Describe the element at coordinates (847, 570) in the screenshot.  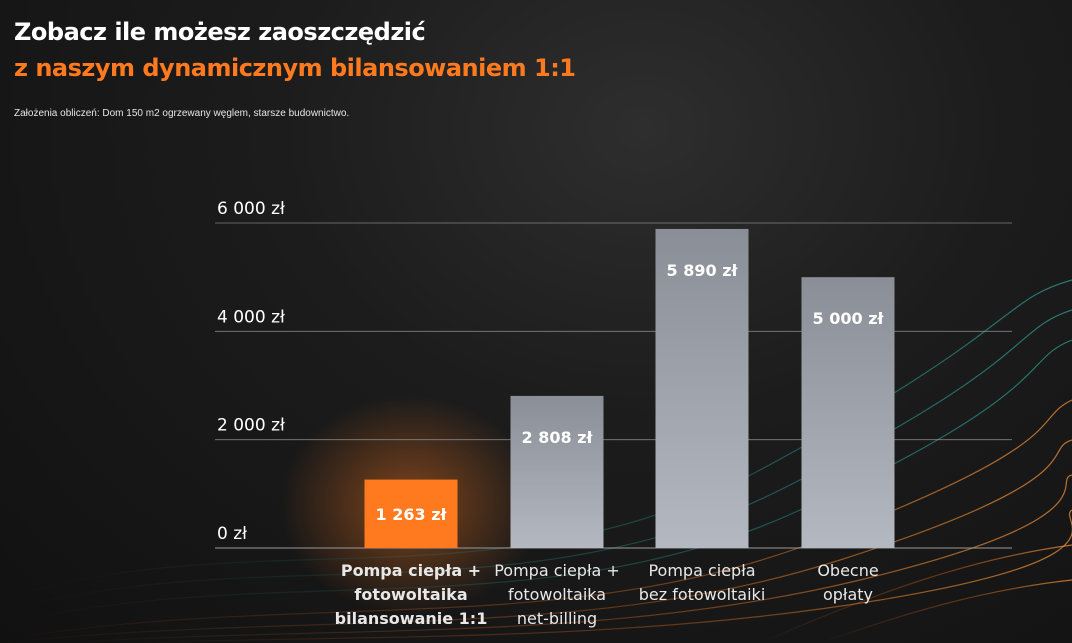
I see `x-tick-label-line: Obecne` at that location.